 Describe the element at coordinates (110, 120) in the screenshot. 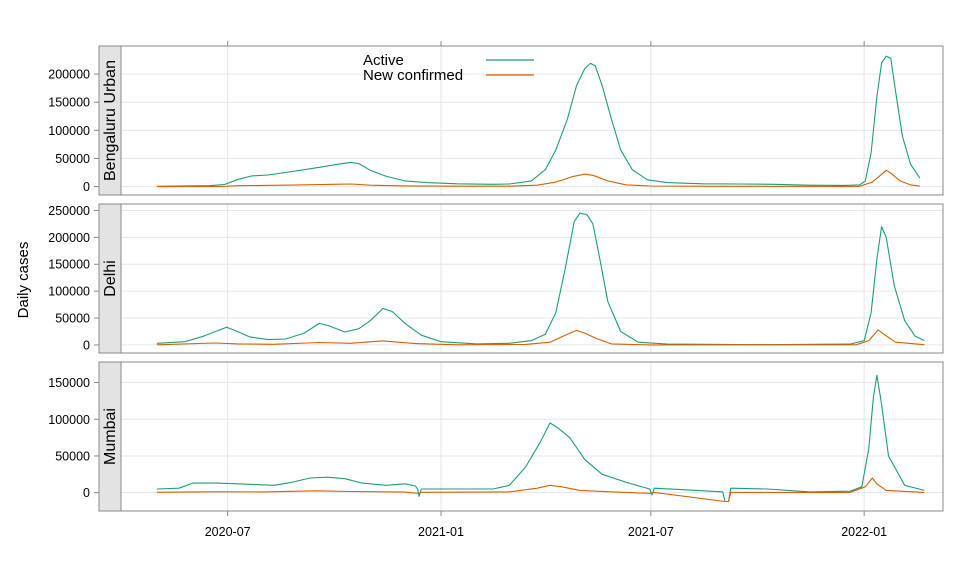

I see `panel-strip-label: Bengaluru Urban` at that location.